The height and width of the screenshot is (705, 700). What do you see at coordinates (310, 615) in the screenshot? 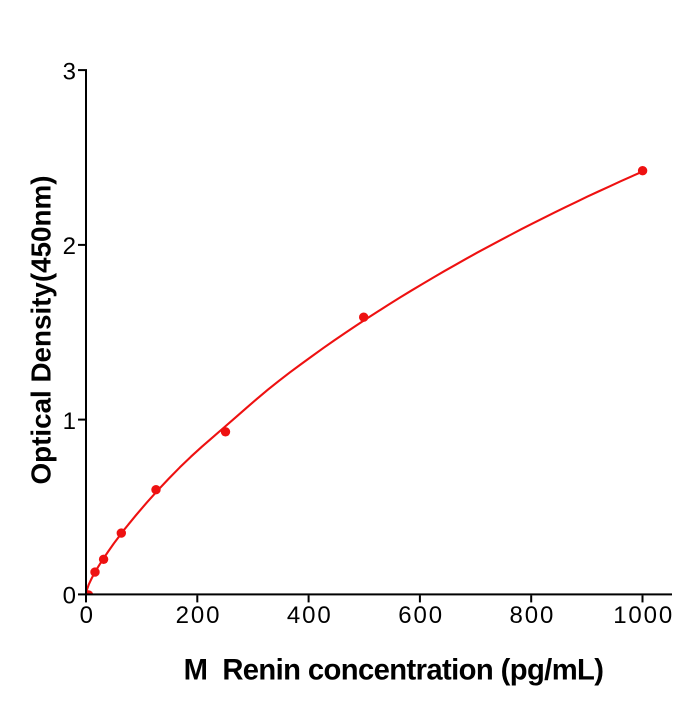
I see `svg-text: 400` at bounding box center [310, 615].